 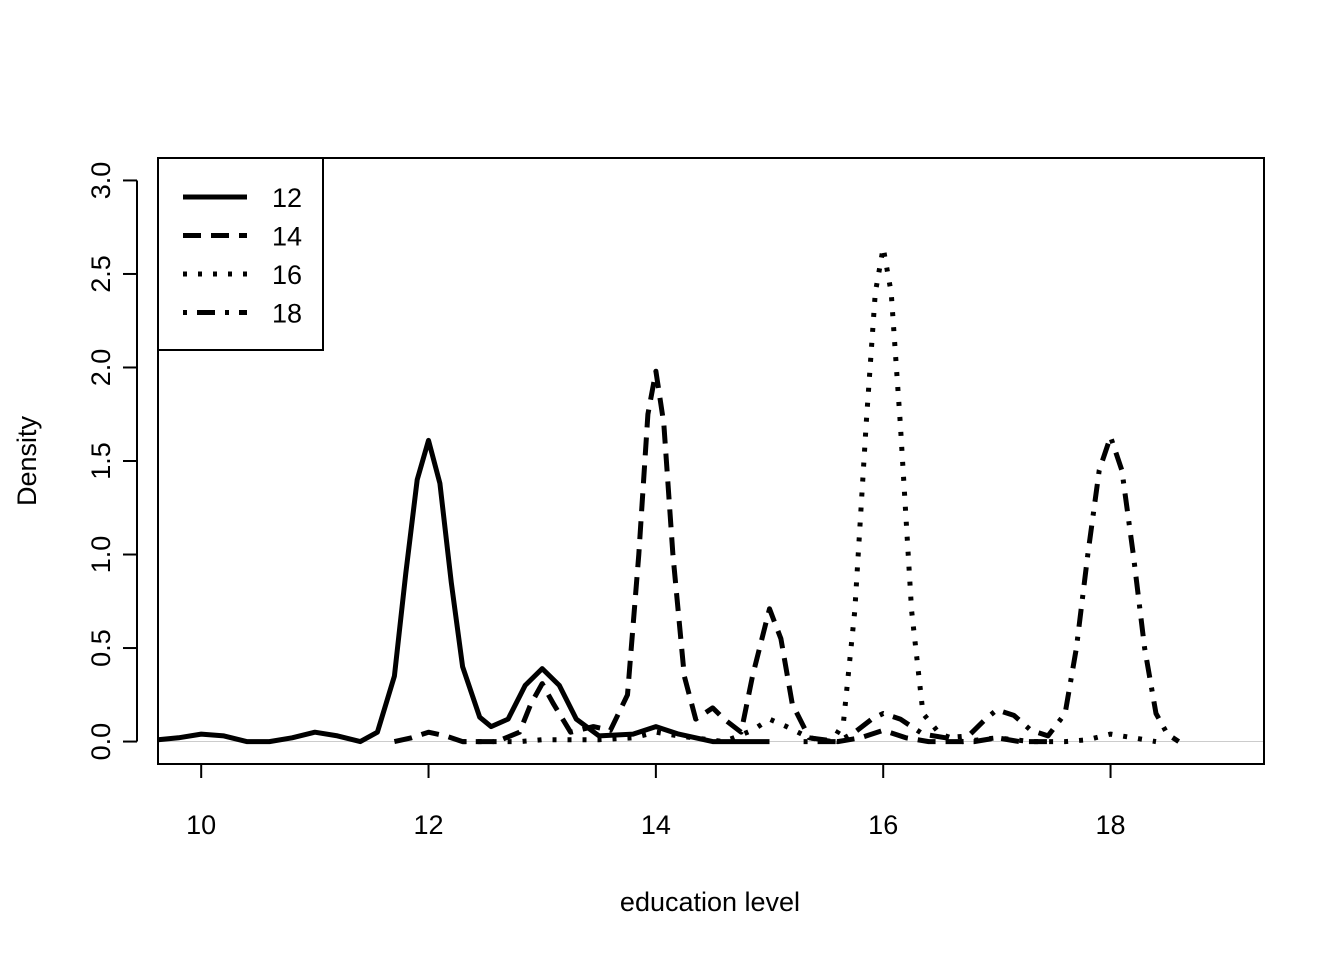 What do you see at coordinates (27, 460) in the screenshot?
I see `y-axis-title: Density` at bounding box center [27, 460].